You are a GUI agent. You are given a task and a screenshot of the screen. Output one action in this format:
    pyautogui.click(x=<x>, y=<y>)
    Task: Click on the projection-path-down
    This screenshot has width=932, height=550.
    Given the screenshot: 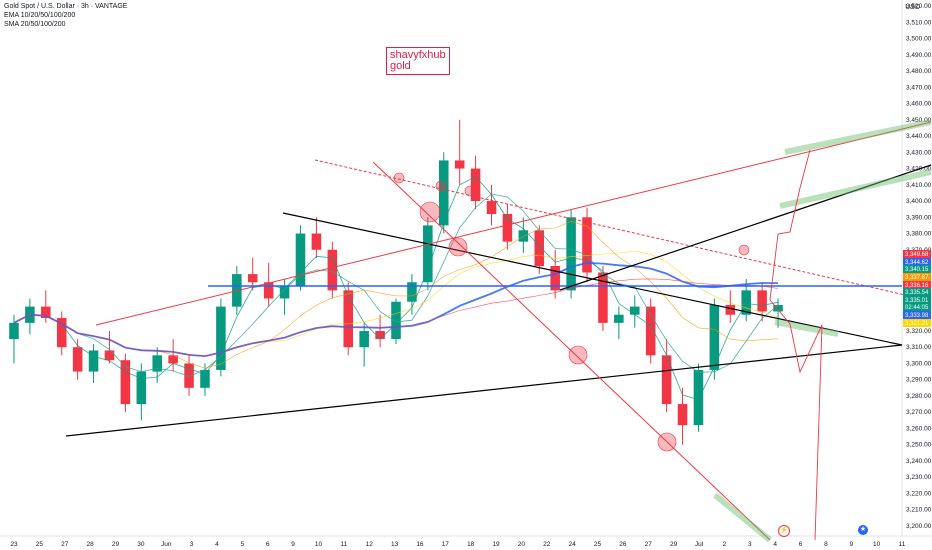 What is the action you would take?
    pyautogui.click(x=796, y=420)
    